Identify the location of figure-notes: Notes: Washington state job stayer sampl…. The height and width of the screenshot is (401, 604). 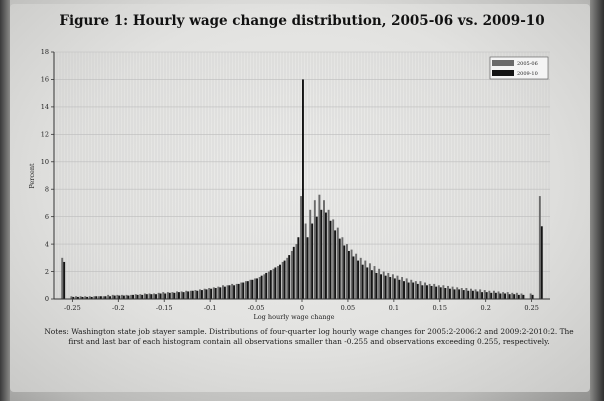
(309, 336).